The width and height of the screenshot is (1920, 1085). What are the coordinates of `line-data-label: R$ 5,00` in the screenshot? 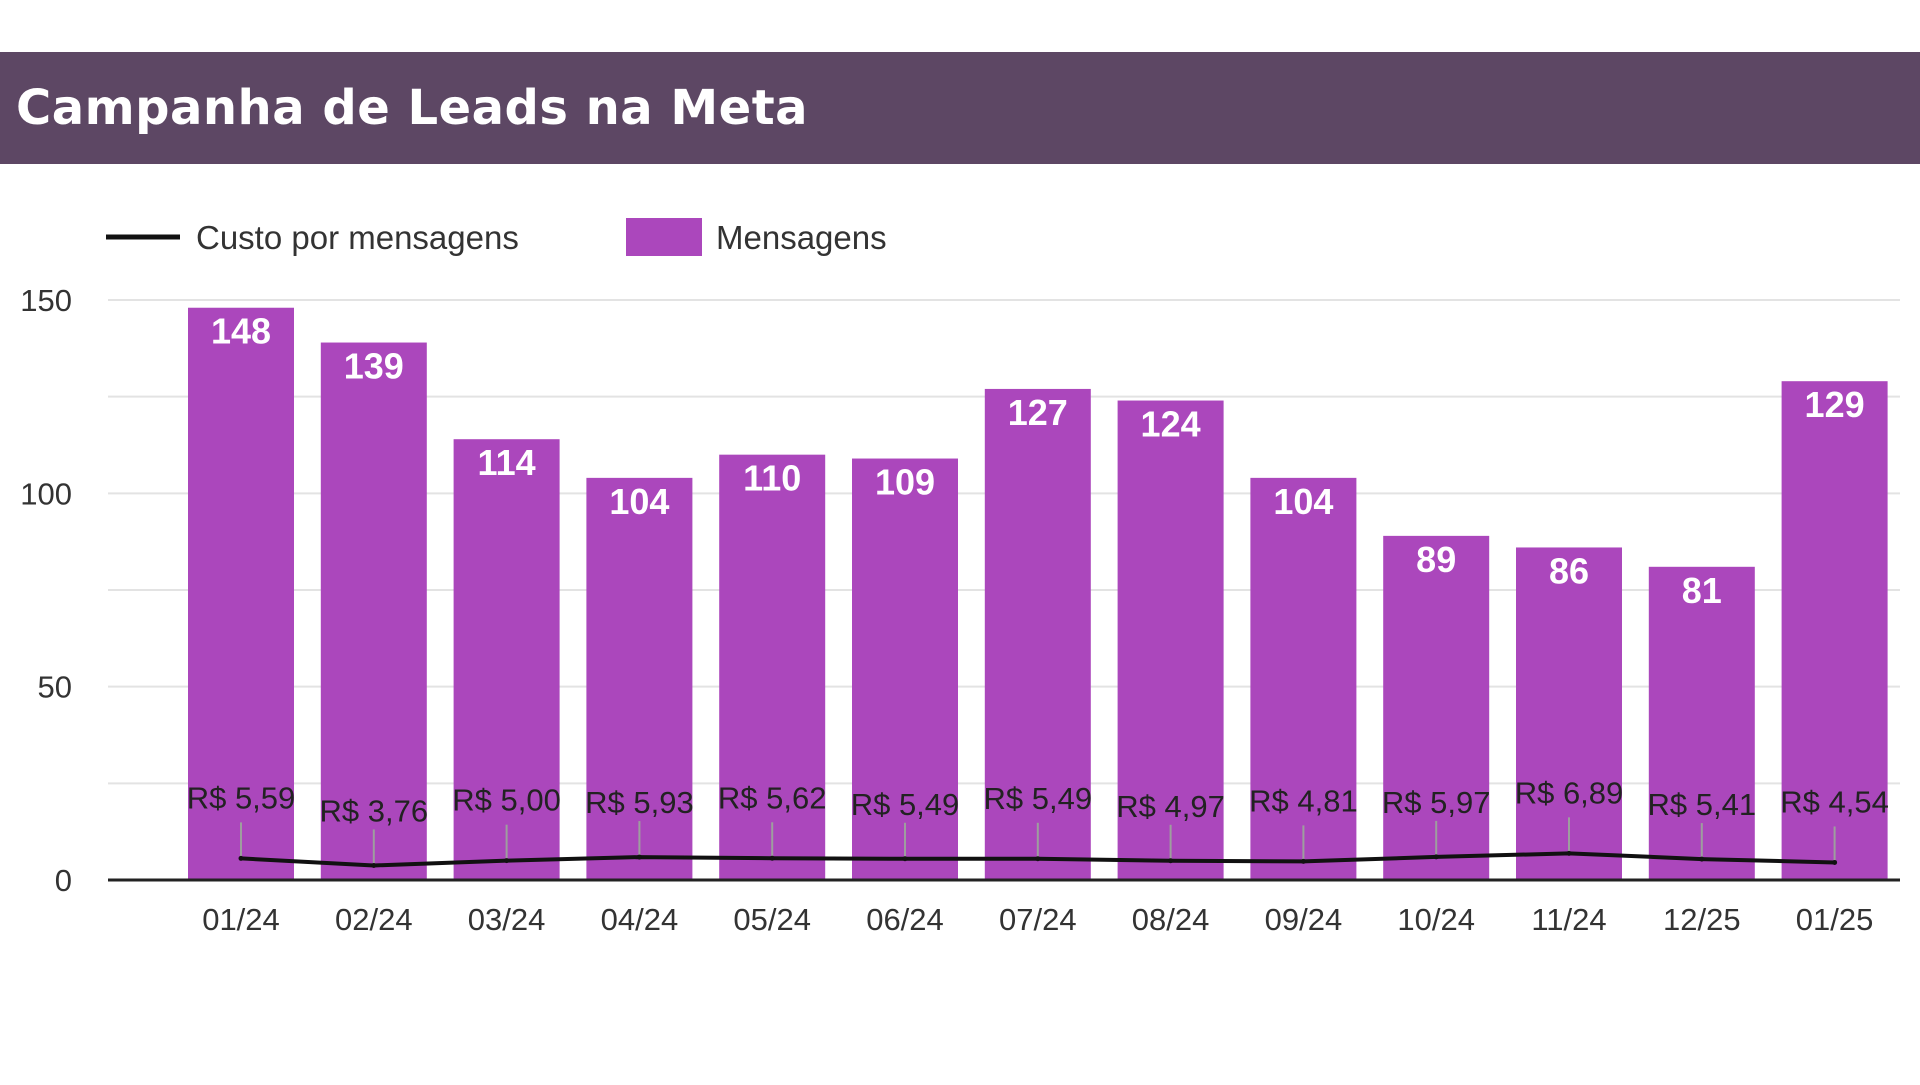 It's located at (506, 800).